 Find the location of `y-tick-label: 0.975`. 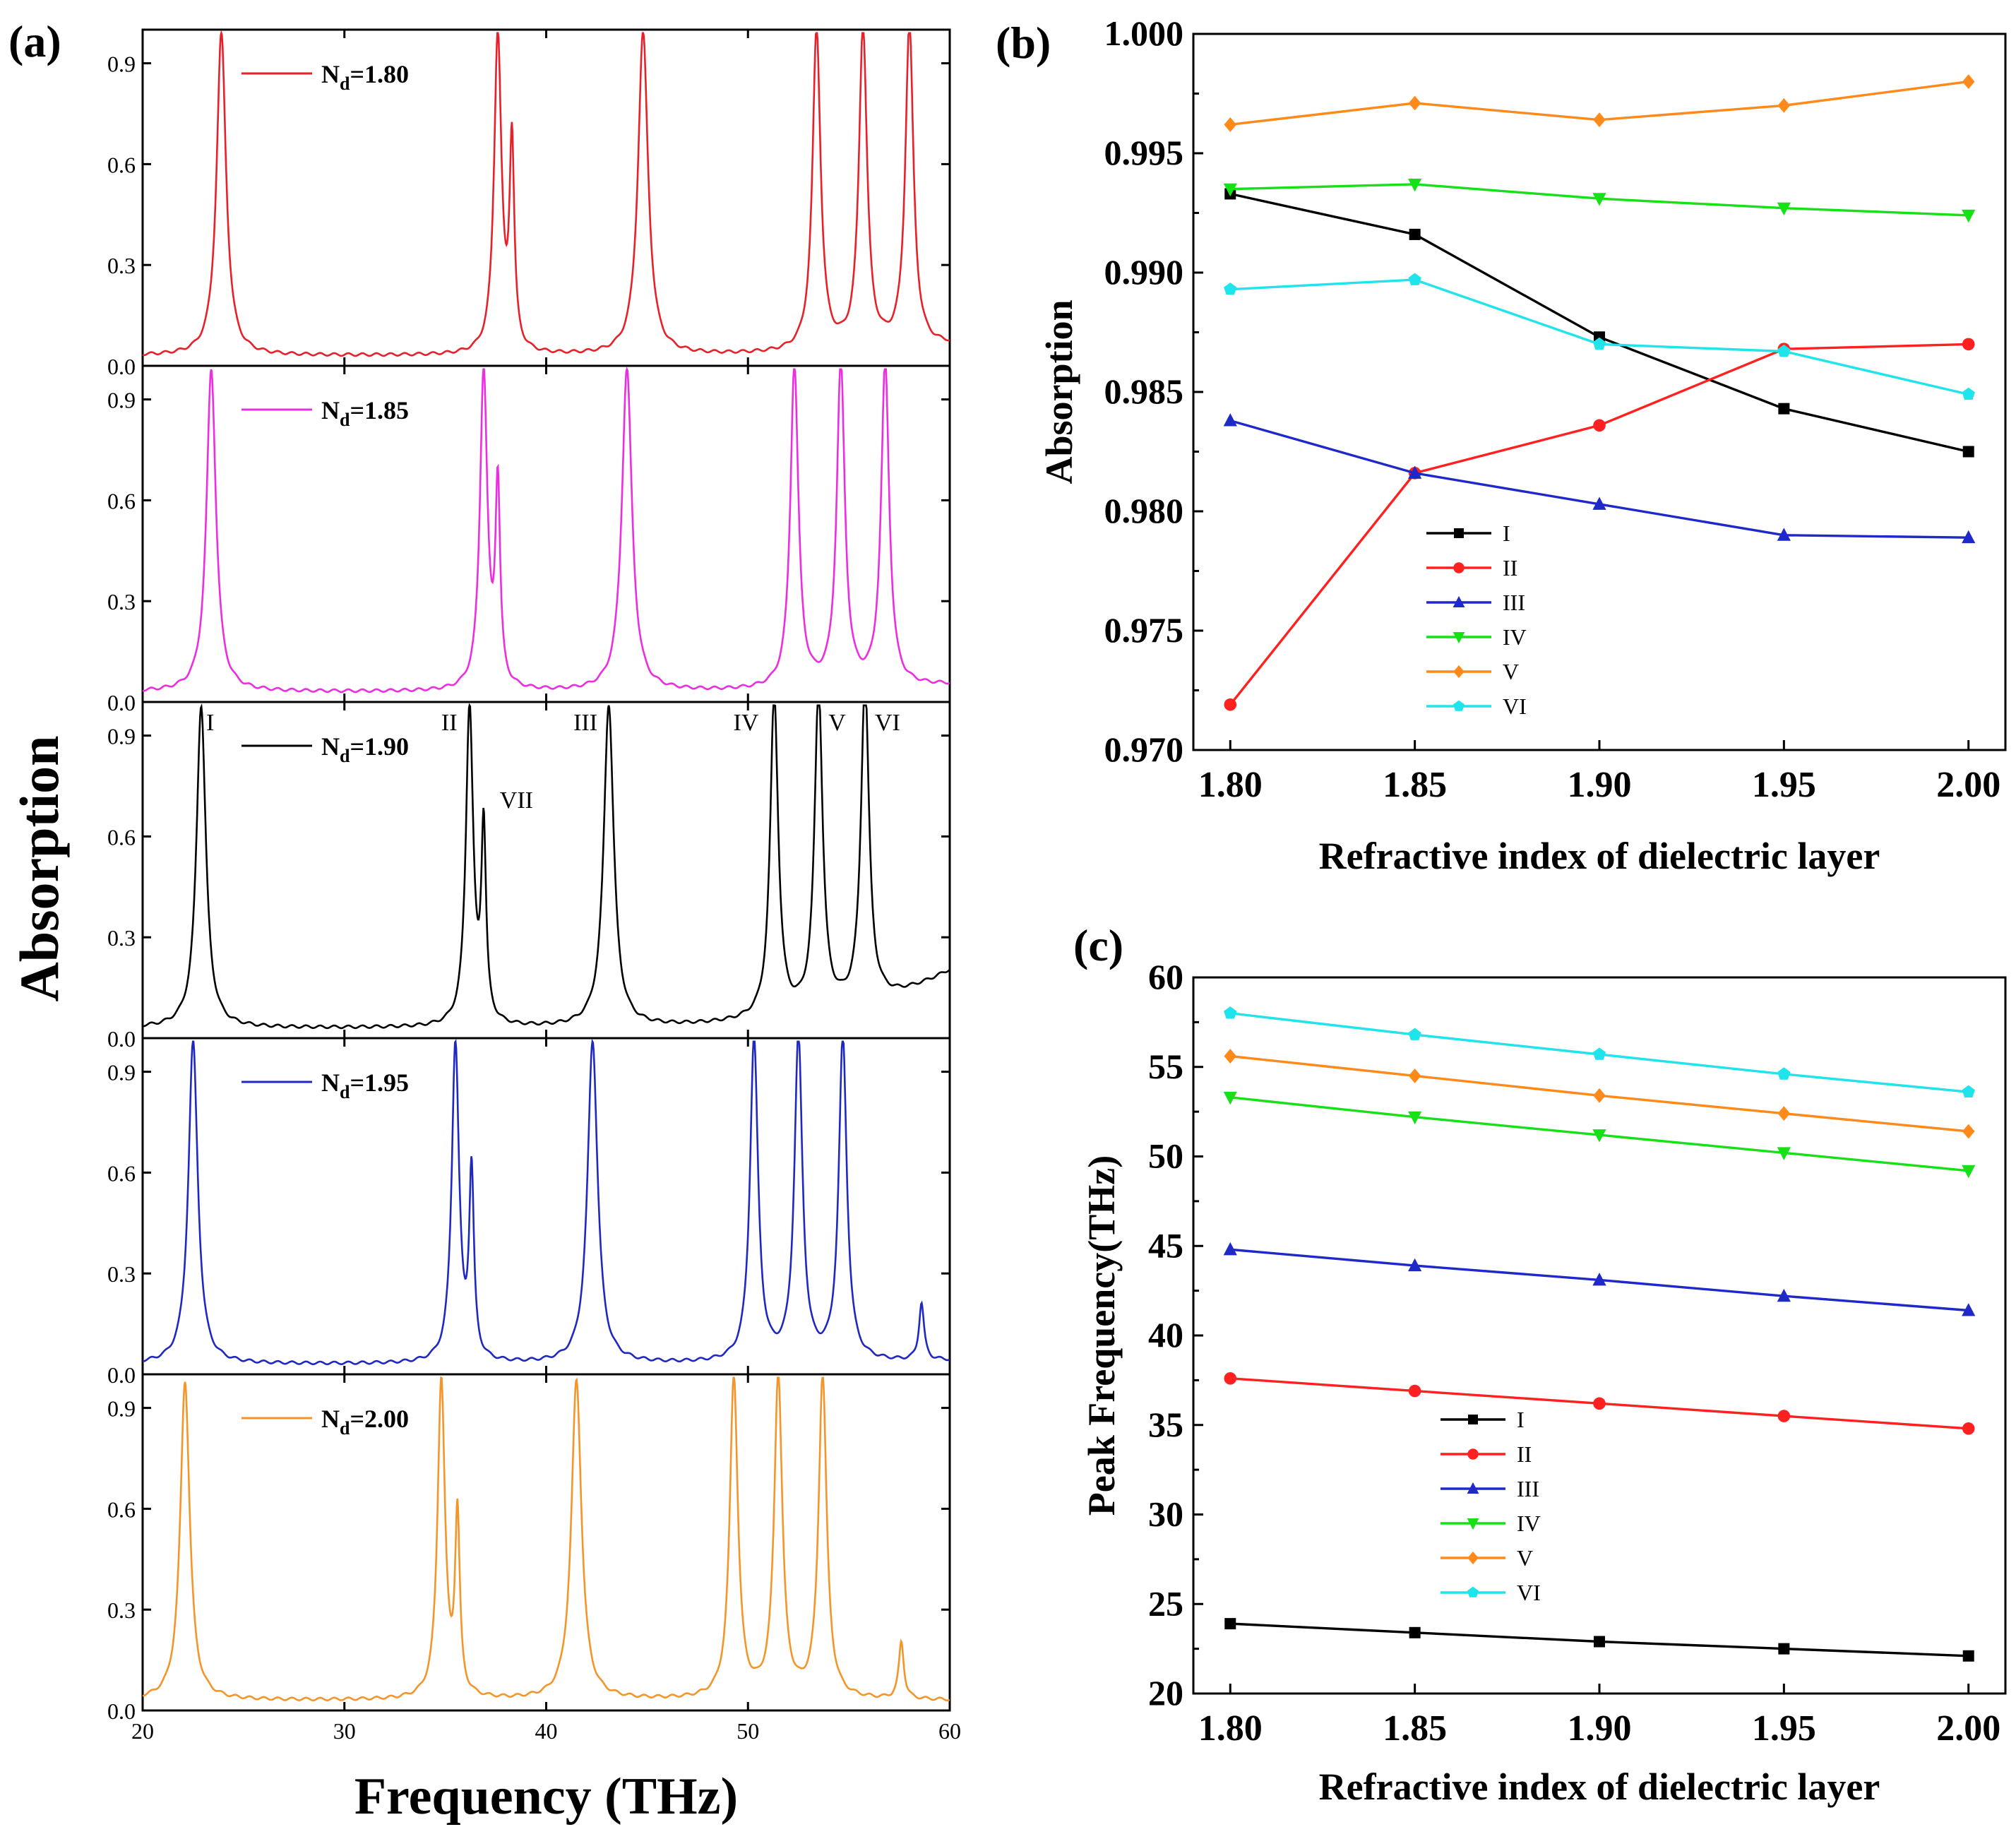

y-tick-label: 0.975 is located at coordinates (1144, 630).